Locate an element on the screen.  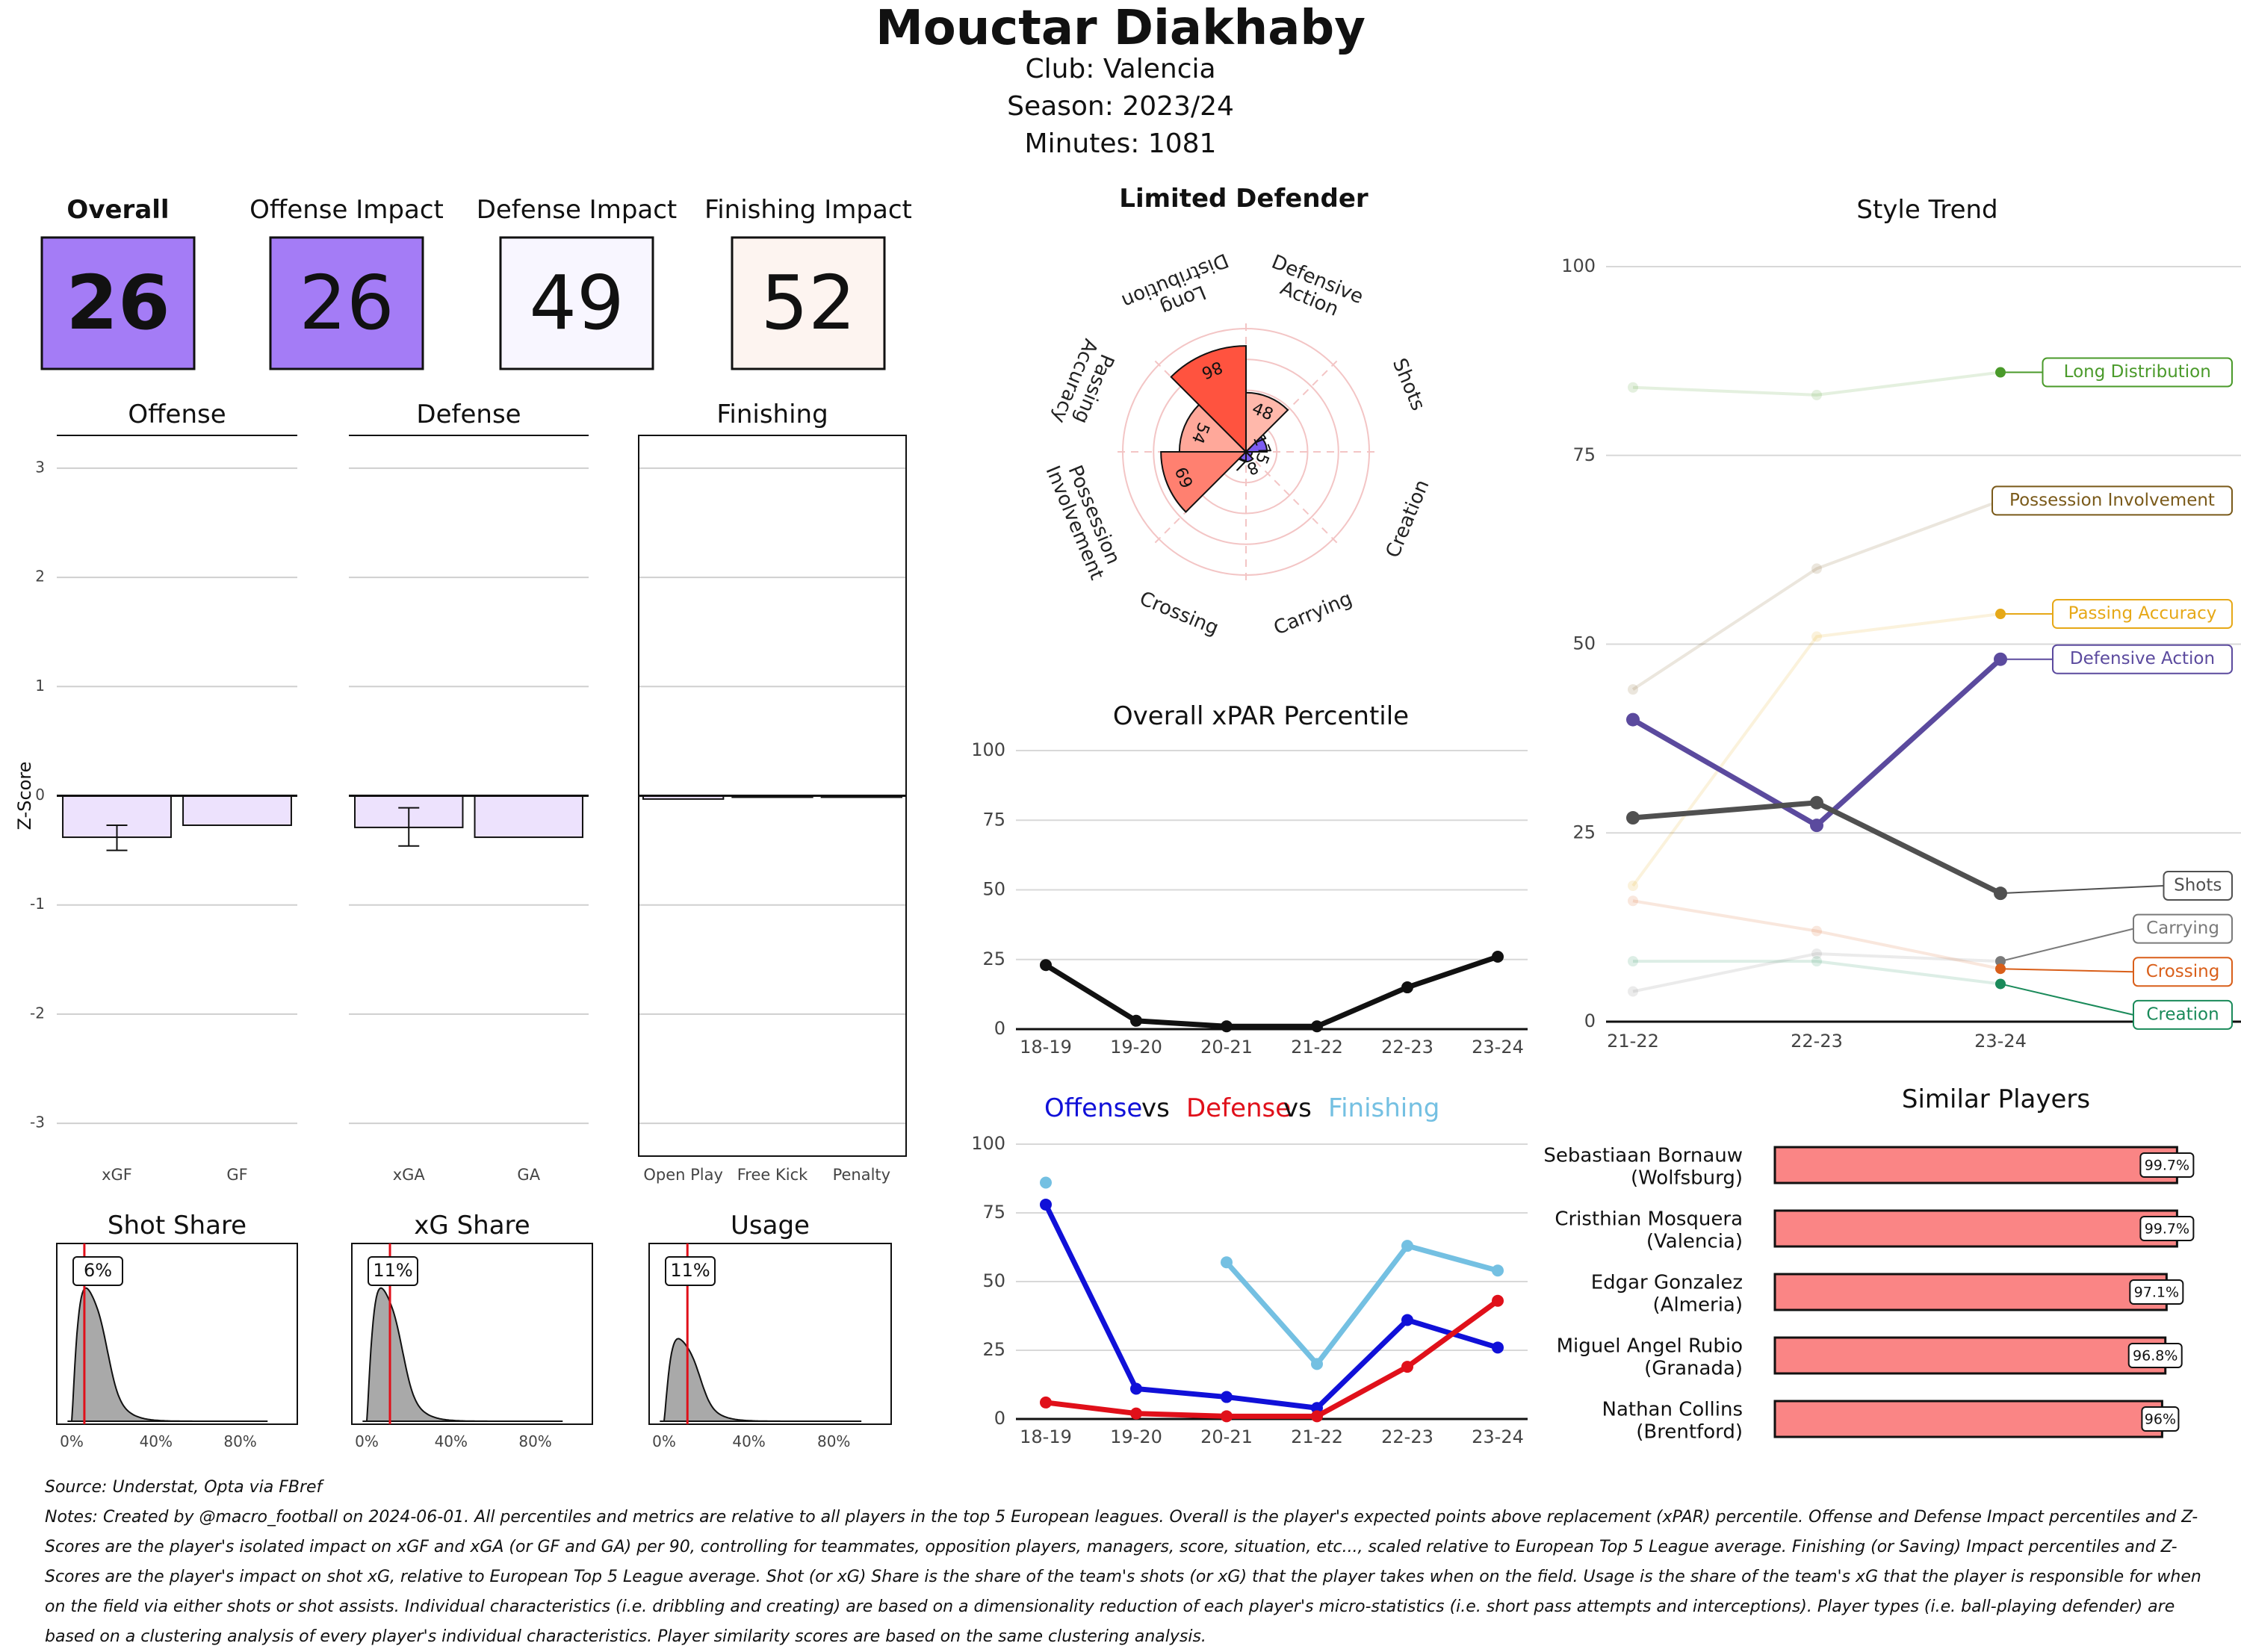
ofd-category-label: 19-20 is located at coordinates (1136, 1436).